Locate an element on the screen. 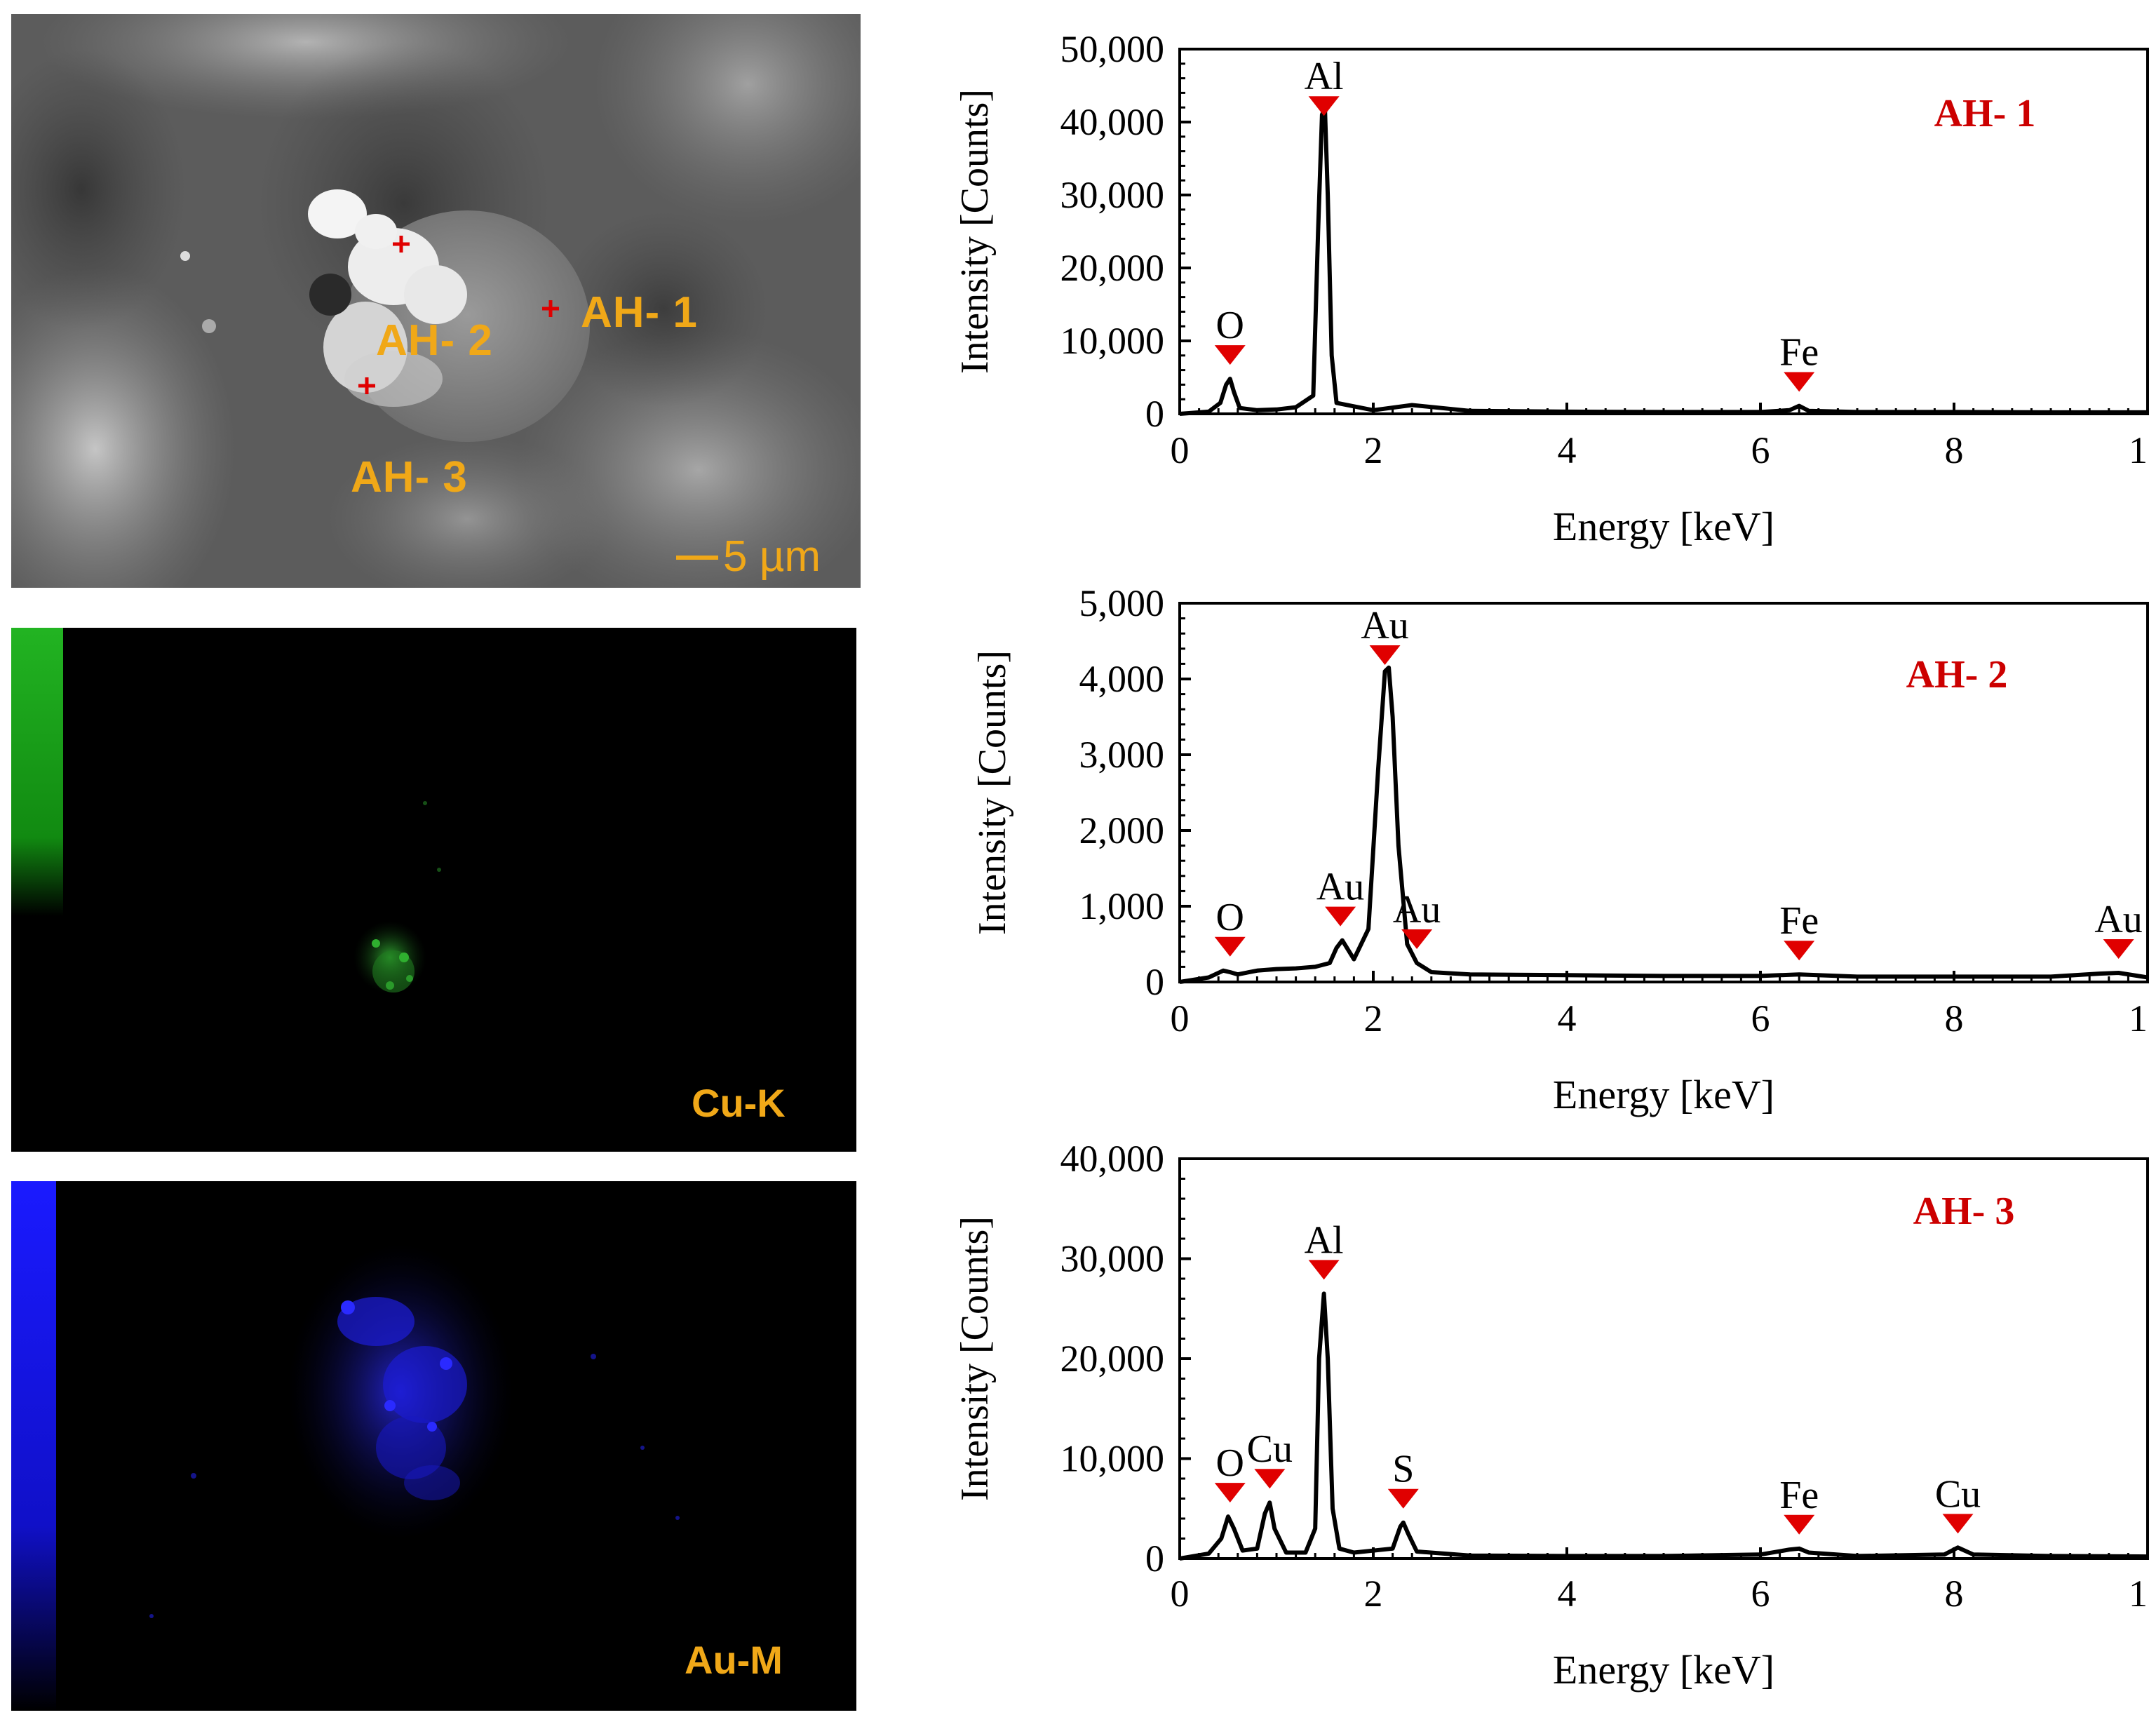 The height and width of the screenshot is (1736, 2149). scale-bar-label: 5 µm is located at coordinates (772, 556).